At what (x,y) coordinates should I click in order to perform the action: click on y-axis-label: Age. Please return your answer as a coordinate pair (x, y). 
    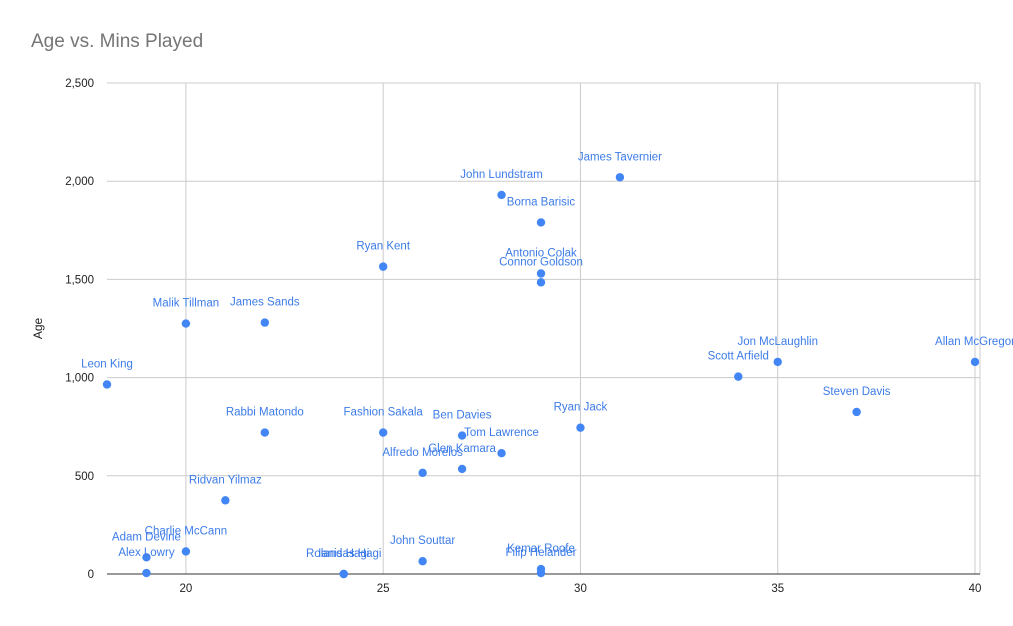
    Looking at the image, I should click on (38, 329).